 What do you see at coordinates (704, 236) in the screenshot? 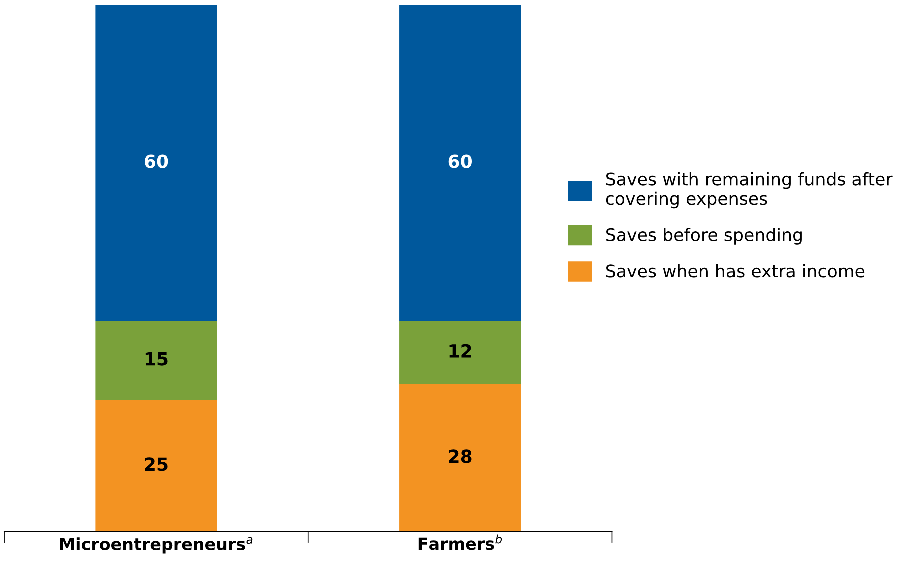
I see `legend-label: Saves before spending` at bounding box center [704, 236].